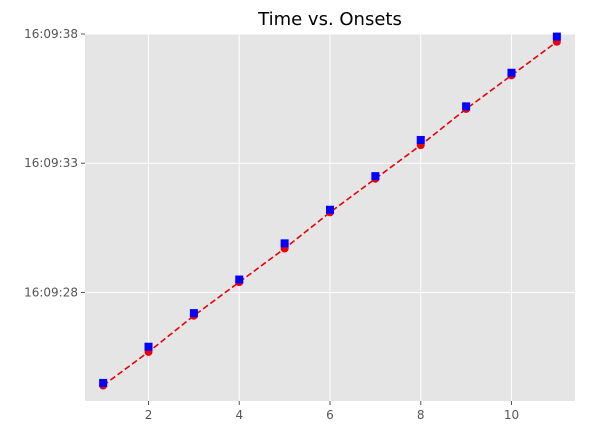 Image resolution: width=591 pixels, height=436 pixels. I want to click on y-axis-ticks: 16:09:28 16:09:33 16:09:38, so click(54, 163).